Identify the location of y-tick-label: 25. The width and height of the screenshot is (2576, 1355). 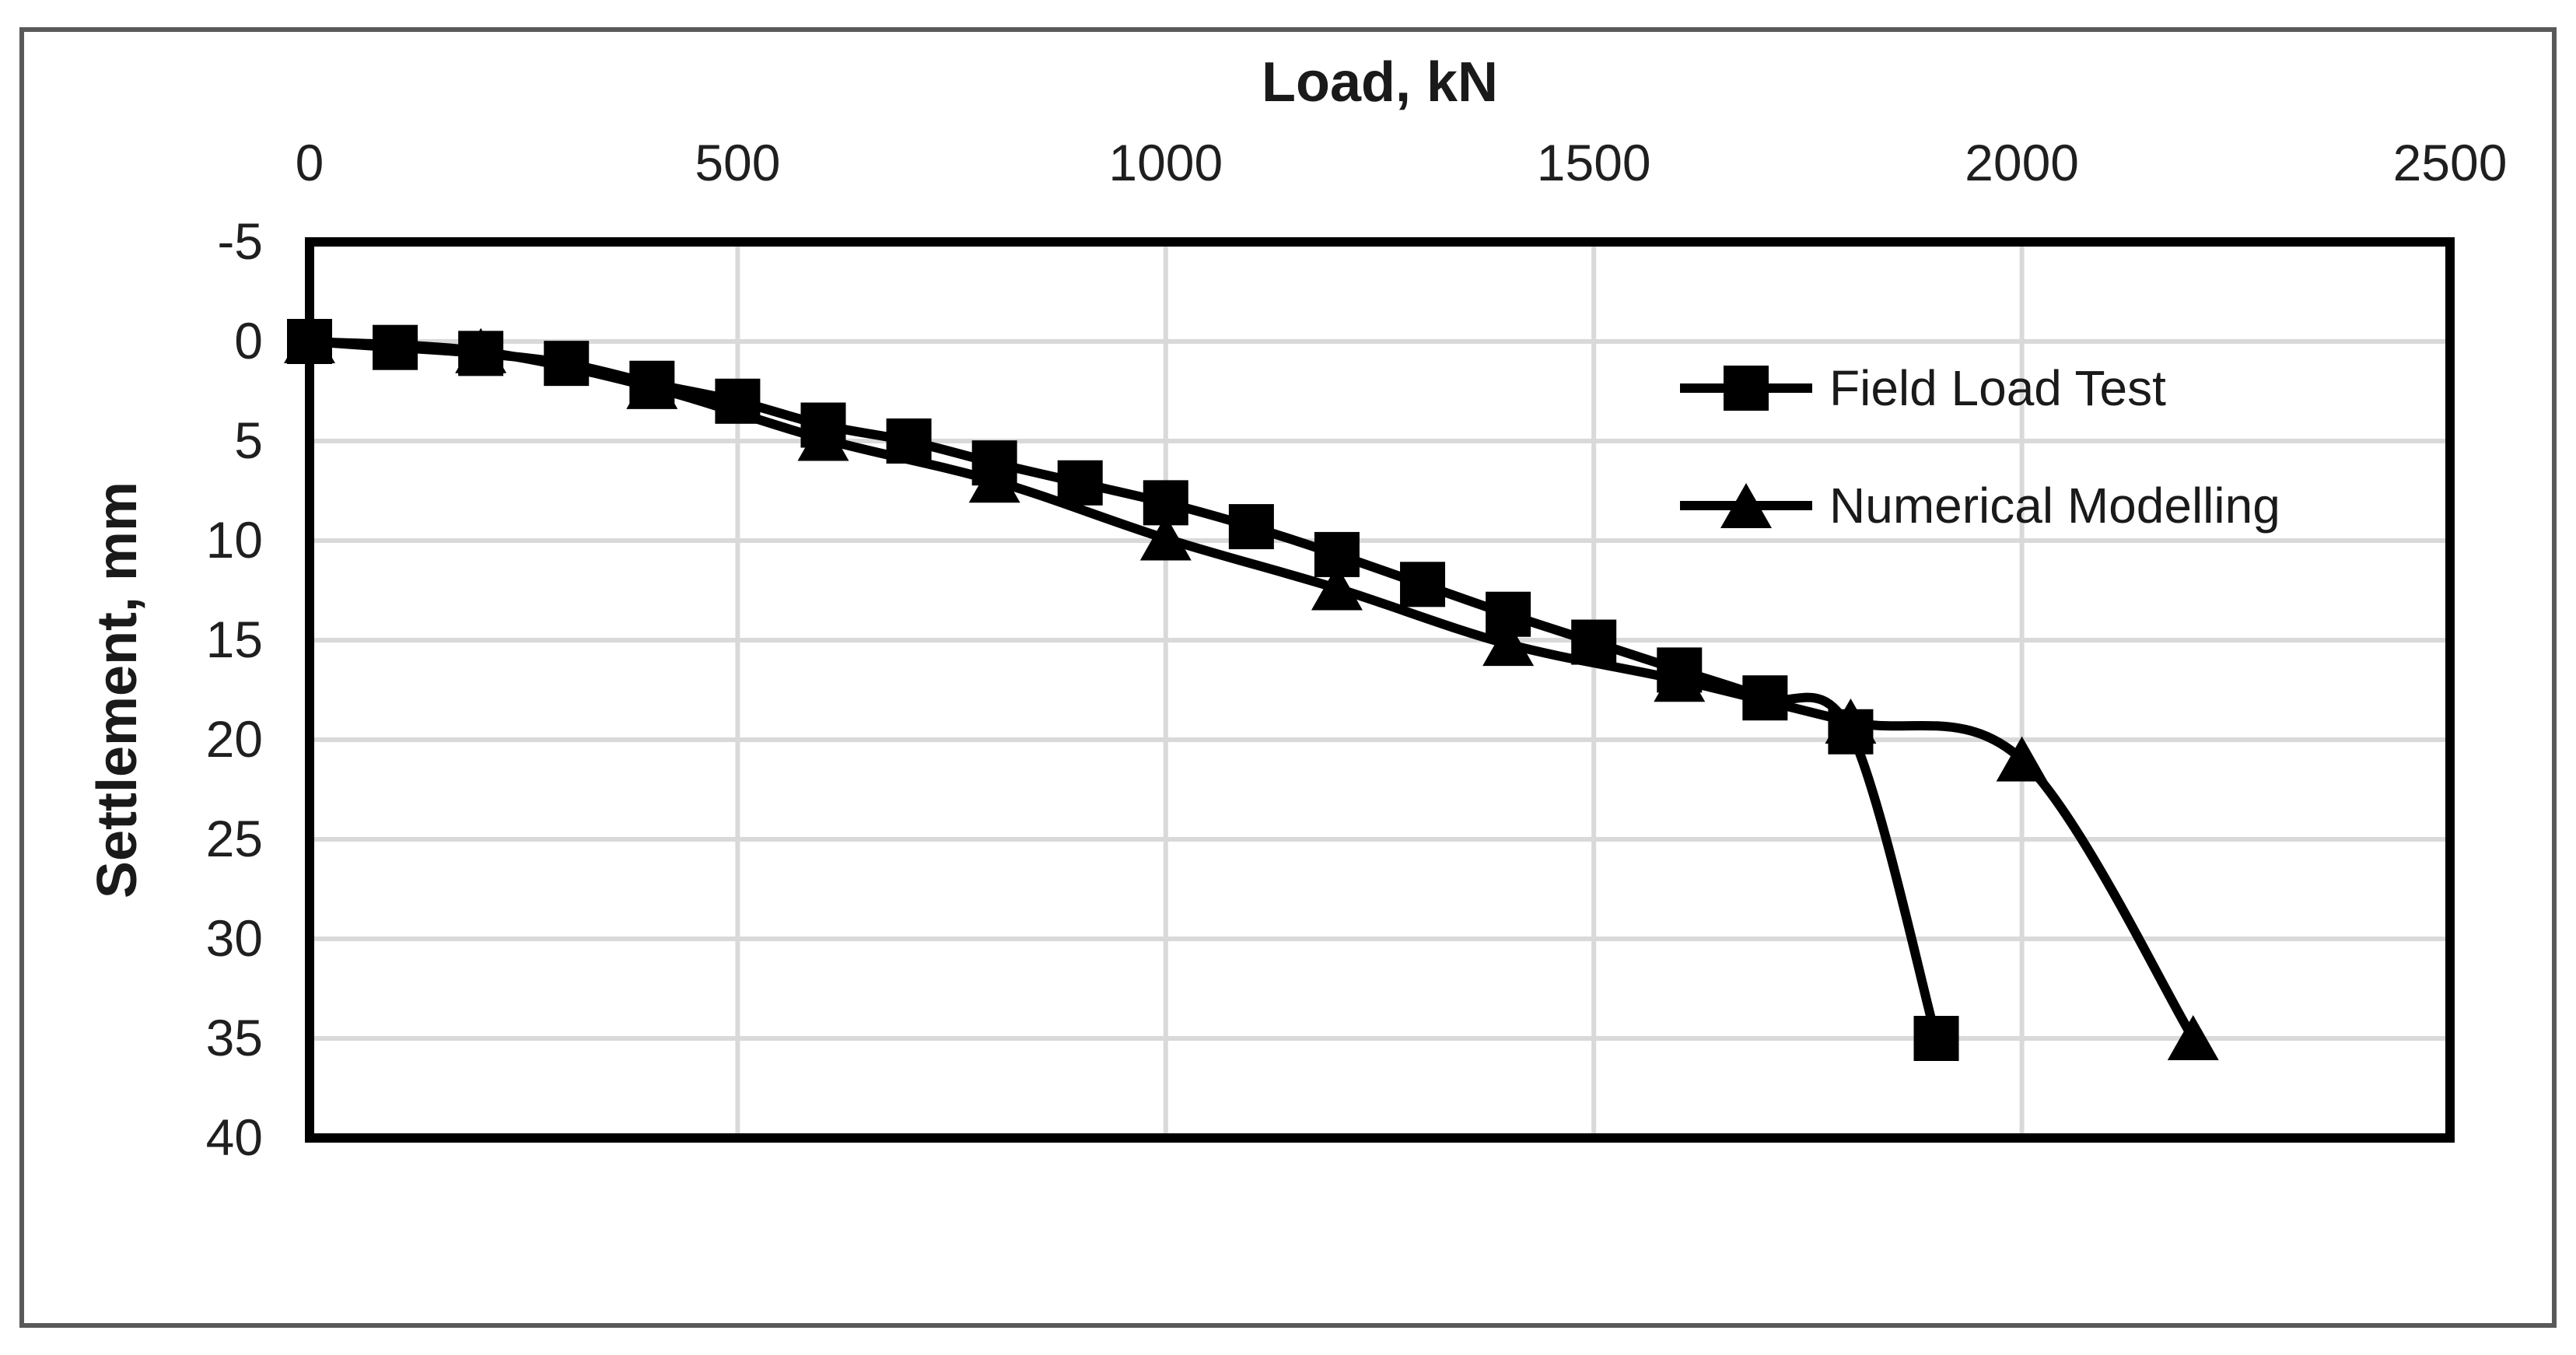
(234, 838).